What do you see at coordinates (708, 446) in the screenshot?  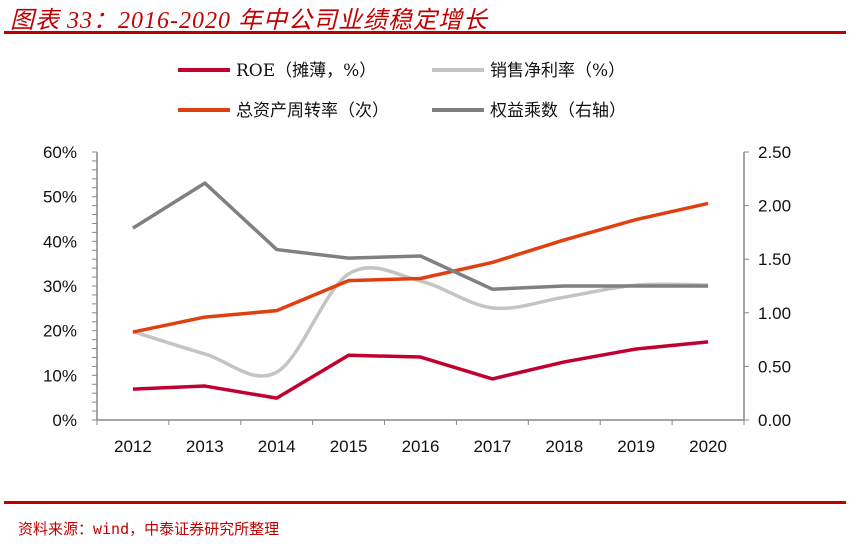 I see `x-tick-label: 2020` at bounding box center [708, 446].